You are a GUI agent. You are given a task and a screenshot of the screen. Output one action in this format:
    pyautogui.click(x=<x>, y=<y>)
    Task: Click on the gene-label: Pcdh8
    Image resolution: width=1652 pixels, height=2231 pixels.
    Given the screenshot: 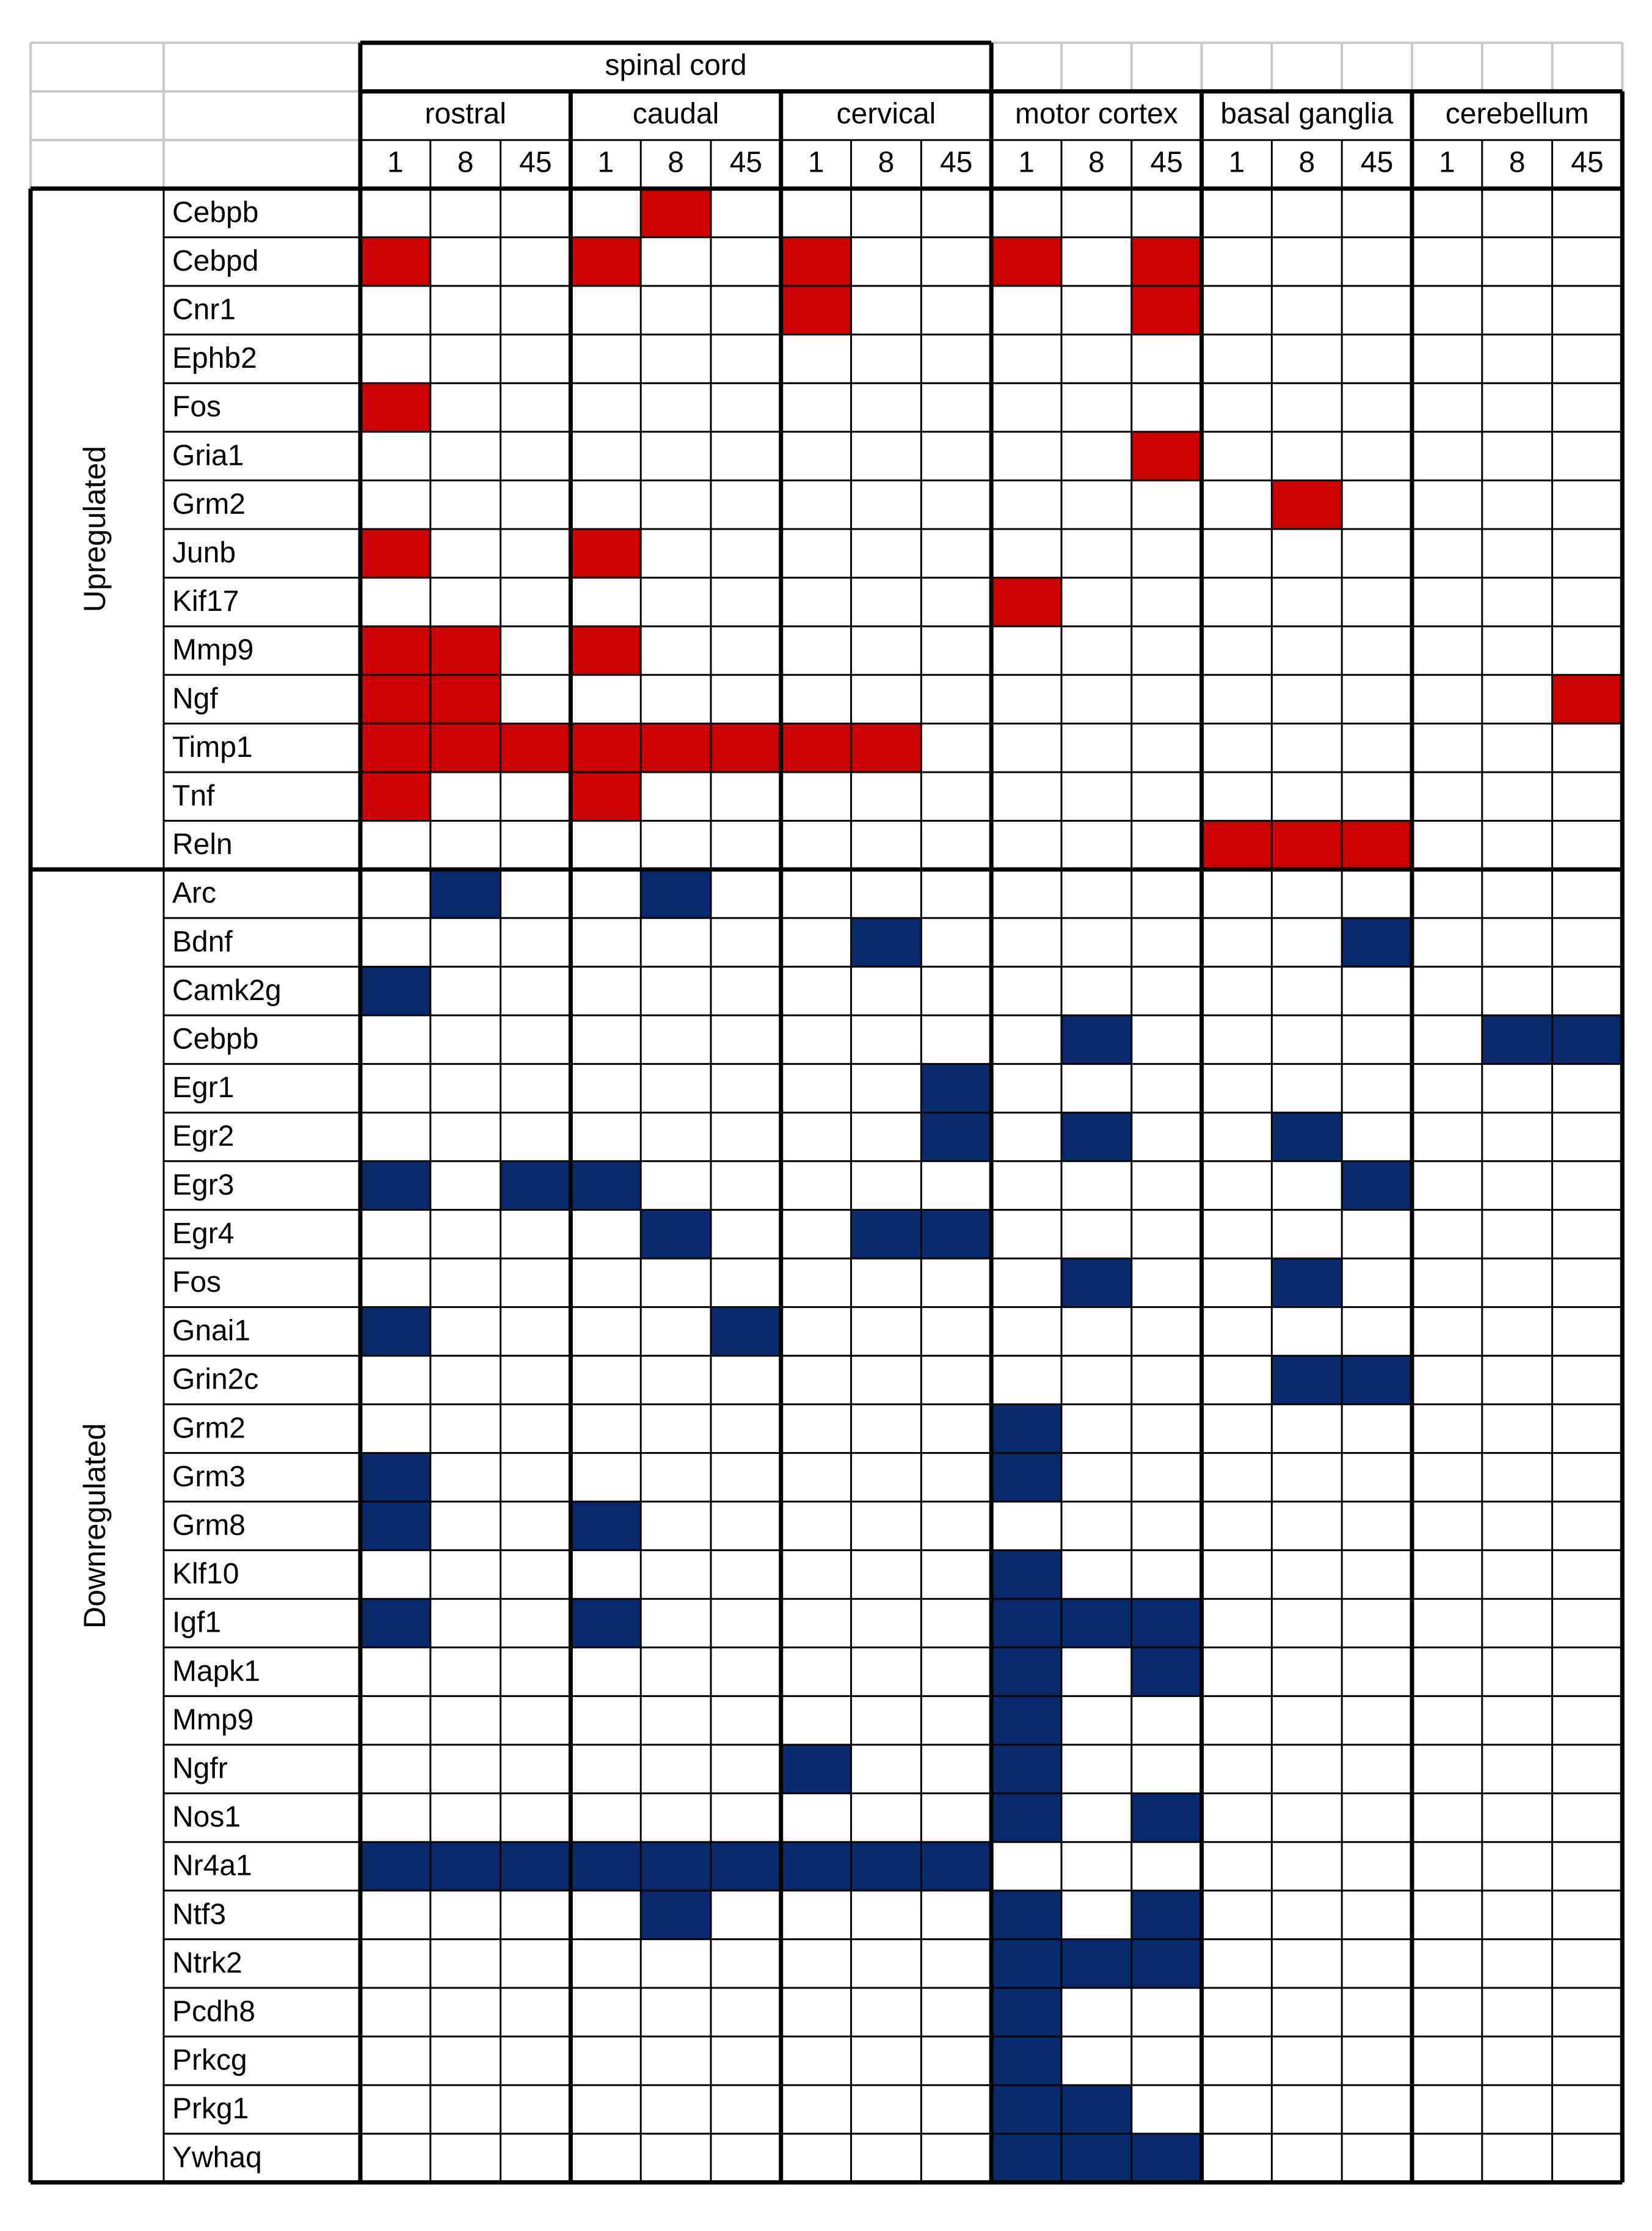 What is the action you would take?
    pyautogui.click(x=214, y=2012)
    